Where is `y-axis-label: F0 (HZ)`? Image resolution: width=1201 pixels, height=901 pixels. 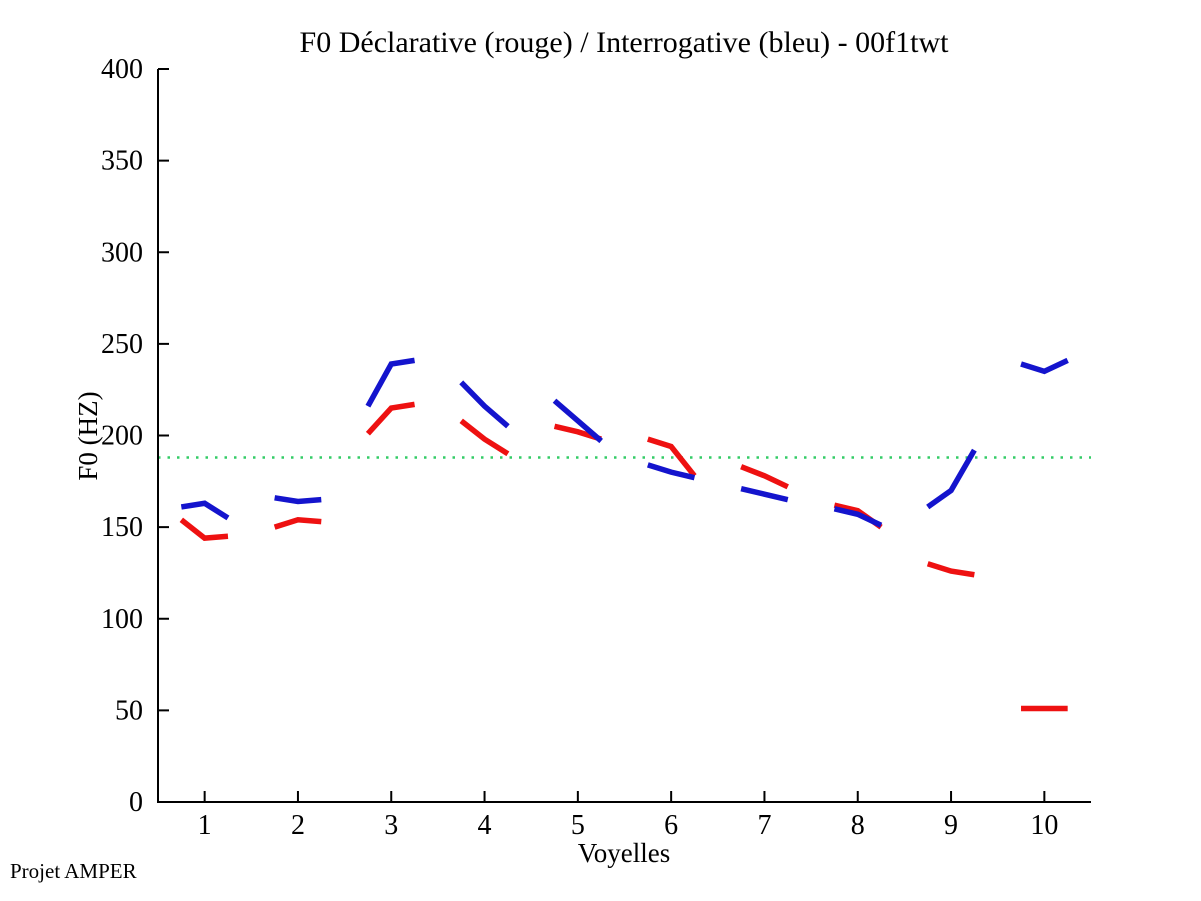
y-axis-label: F0 (HZ) is located at coordinates (88, 435).